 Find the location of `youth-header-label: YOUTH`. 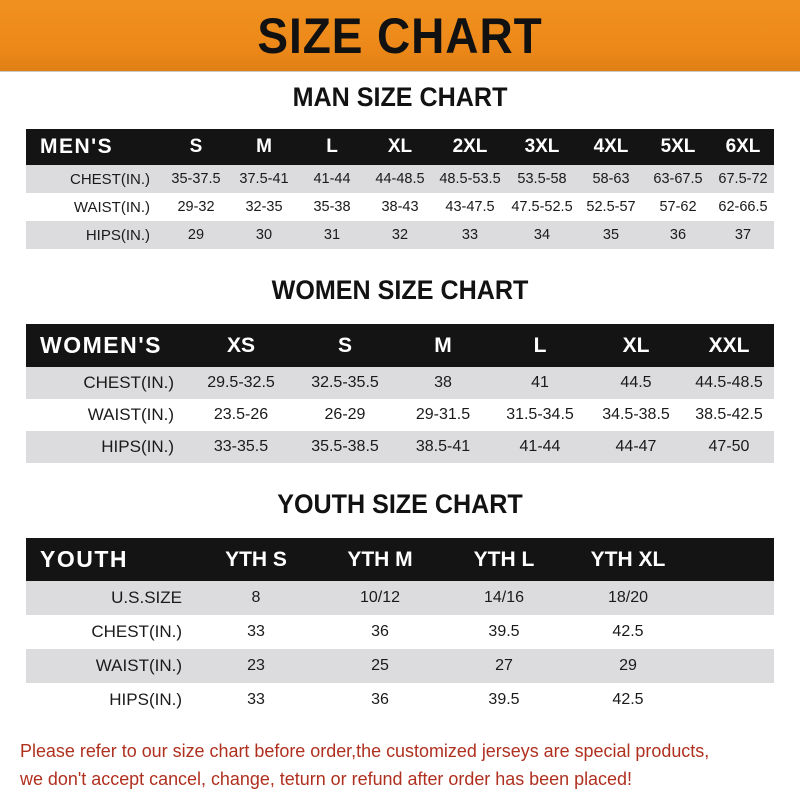

youth-header-label: YOUTH is located at coordinates (110, 559).